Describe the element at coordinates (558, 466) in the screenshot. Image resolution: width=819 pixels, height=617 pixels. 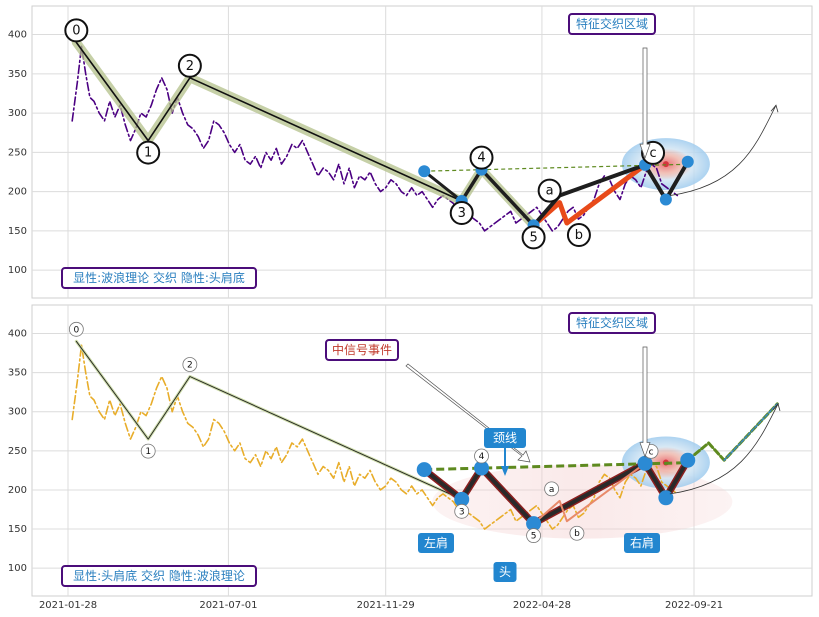
I see `neckline` at that location.